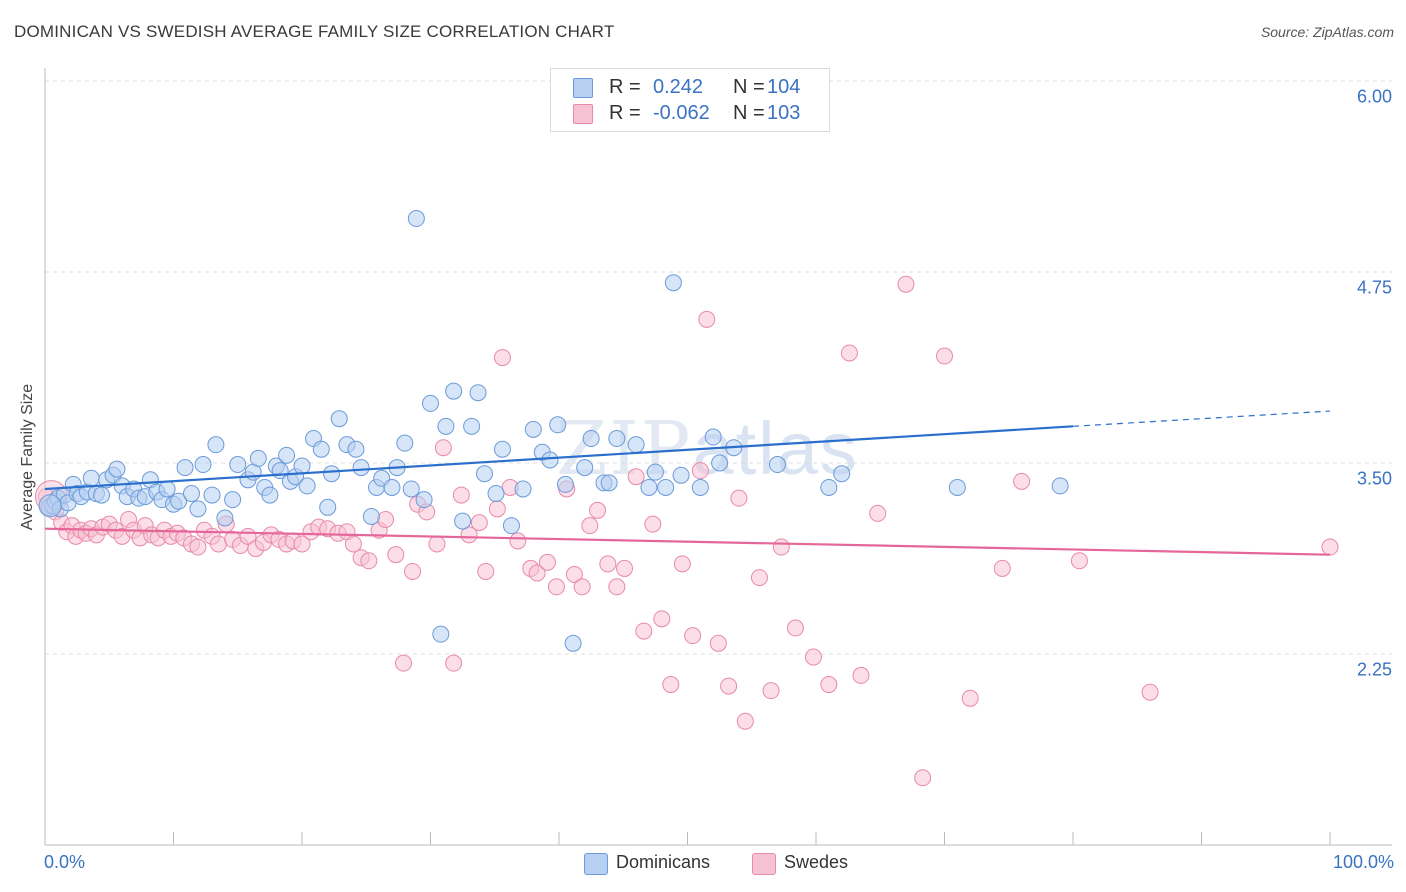  Describe the element at coordinates (1363, 862) in the screenshot. I see `x-tick-max: 100.0%` at that location.